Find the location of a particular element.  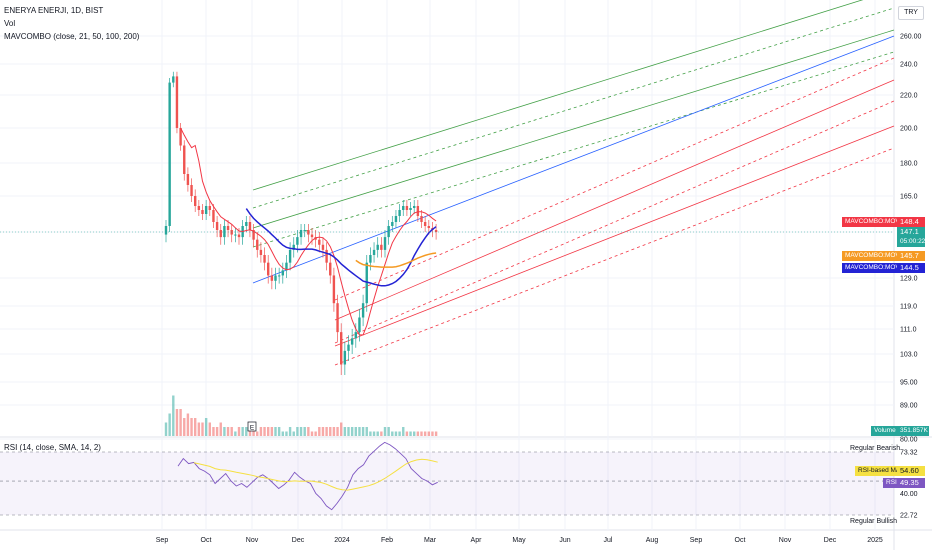

price-tick-label: 80.00 is located at coordinates (909, 440).